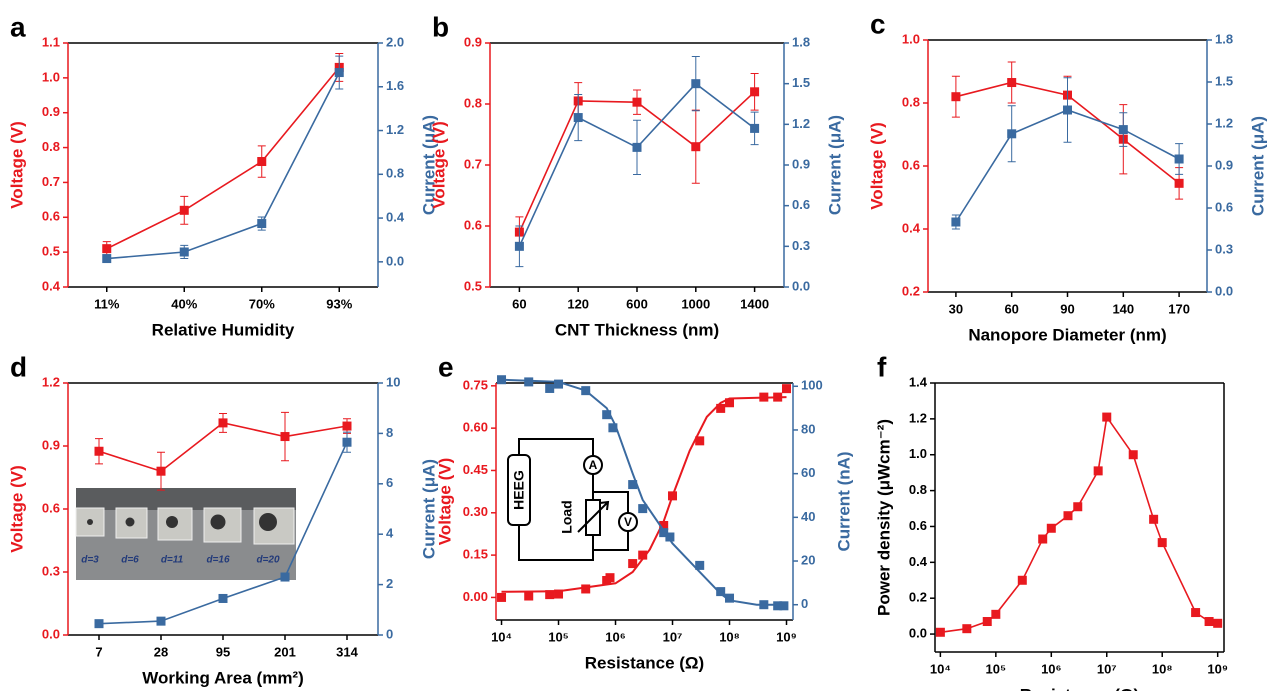  What do you see at coordinates (130, 560) in the screenshot?
I see `inset-label: d=6` at bounding box center [130, 560].